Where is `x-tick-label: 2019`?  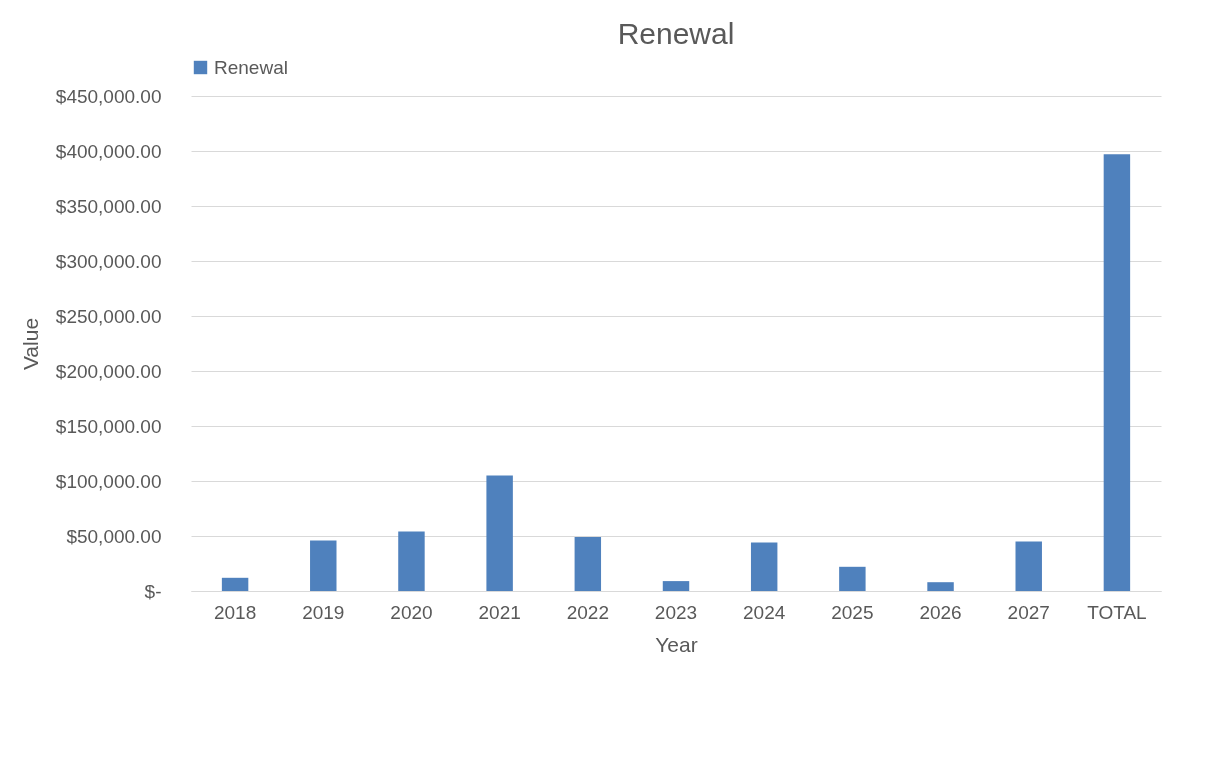
x-tick-label: 2019 is located at coordinates (323, 612).